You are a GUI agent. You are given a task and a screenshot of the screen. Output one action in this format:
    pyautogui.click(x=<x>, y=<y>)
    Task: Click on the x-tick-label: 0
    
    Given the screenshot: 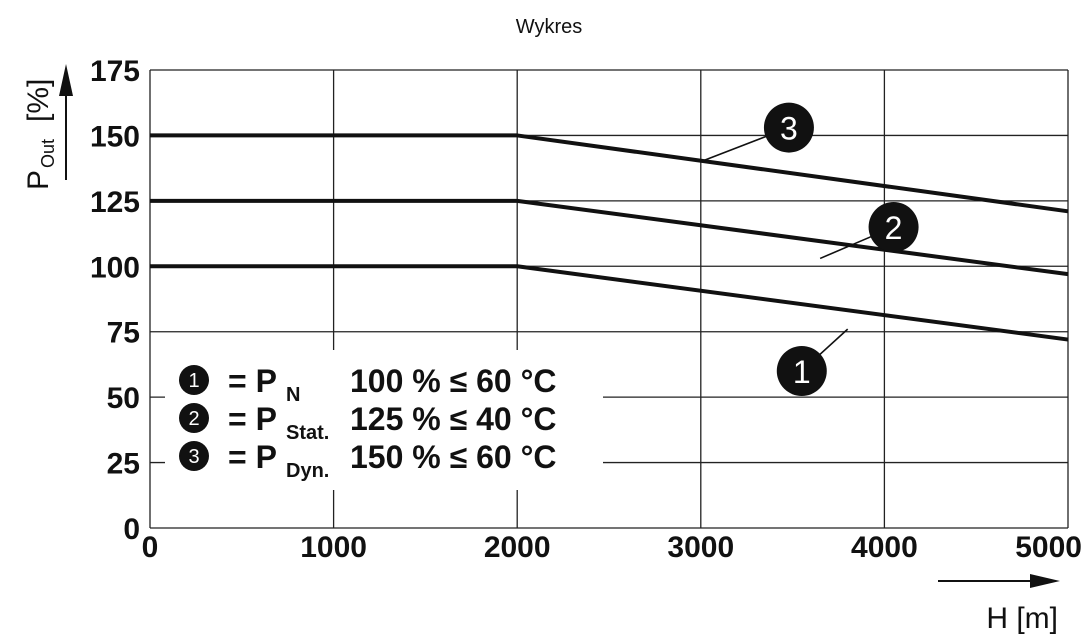 What is the action you would take?
    pyautogui.click(x=150, y=547)
    